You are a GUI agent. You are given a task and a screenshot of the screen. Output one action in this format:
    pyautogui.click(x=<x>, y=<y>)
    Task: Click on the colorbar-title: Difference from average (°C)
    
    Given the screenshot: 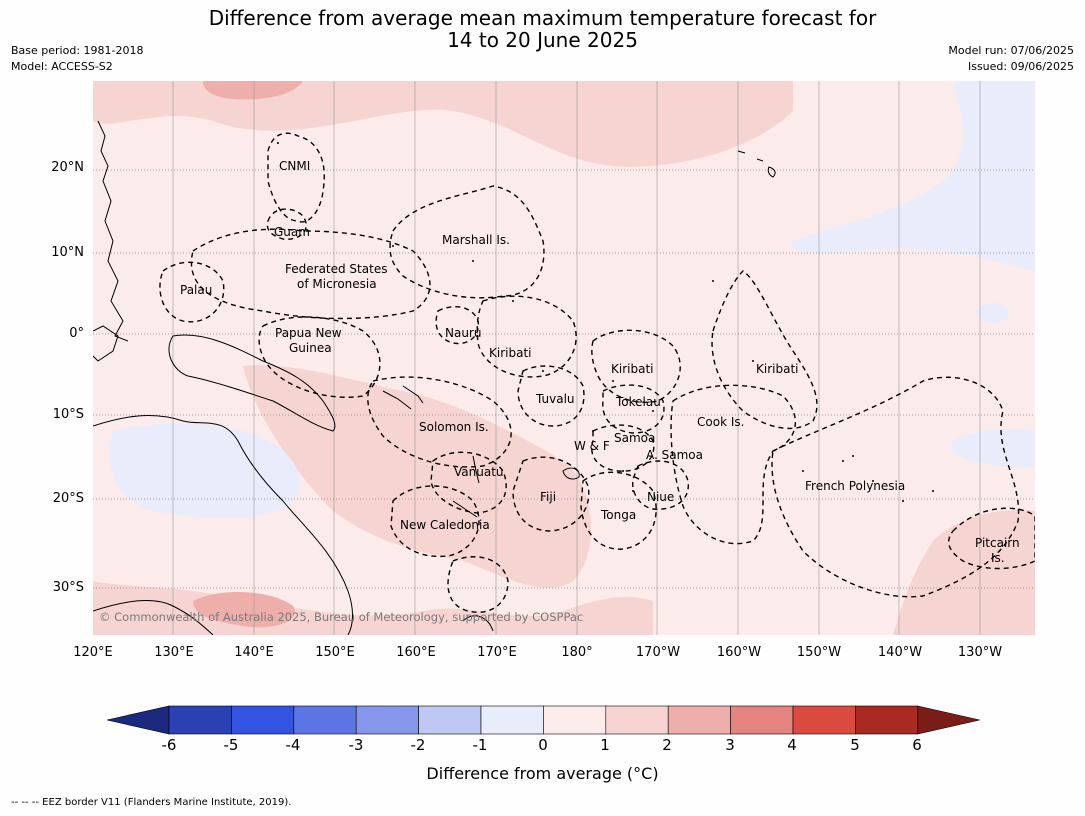 What is the action you would take?
    pyautogui.click(x=542, y=773)
    